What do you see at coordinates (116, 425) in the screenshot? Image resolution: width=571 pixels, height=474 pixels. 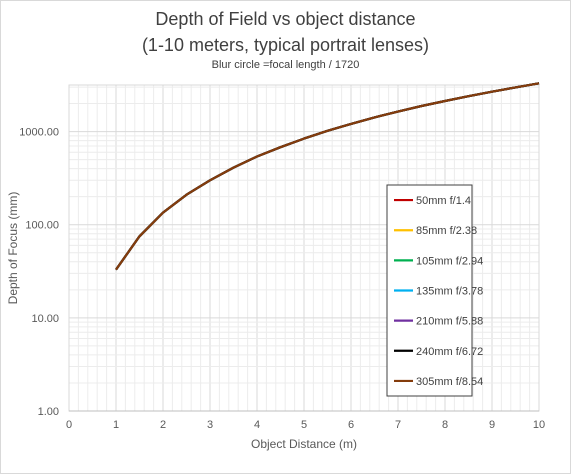 I see `x-tick-label: 1` at bounding box center [116, 425].